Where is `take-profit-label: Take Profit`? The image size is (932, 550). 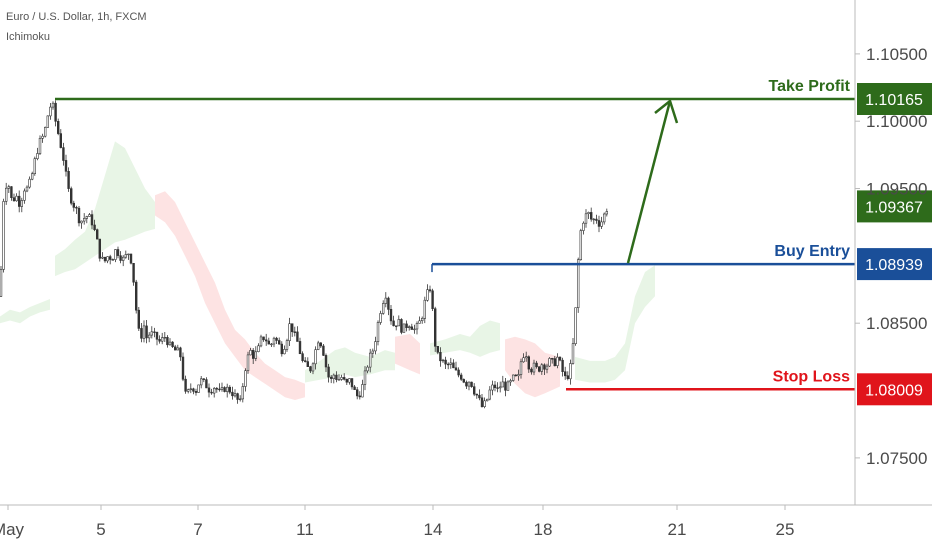 take-profit-label: Take Profit is located at coordinates (810, 86).